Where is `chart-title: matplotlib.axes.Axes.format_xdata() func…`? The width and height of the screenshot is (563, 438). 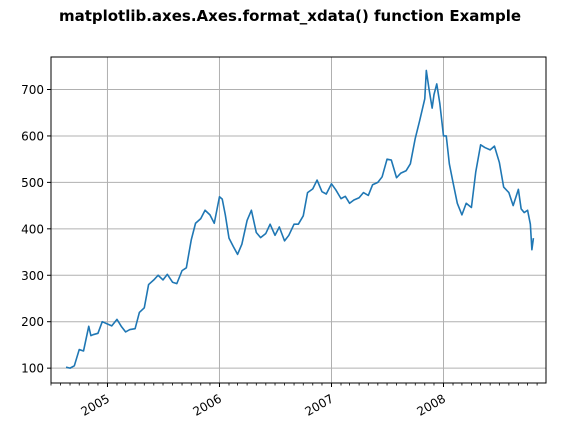 chart-title: matplotlib.axes.Axes.format_xdata() func… is located at coordinates (290, 16).